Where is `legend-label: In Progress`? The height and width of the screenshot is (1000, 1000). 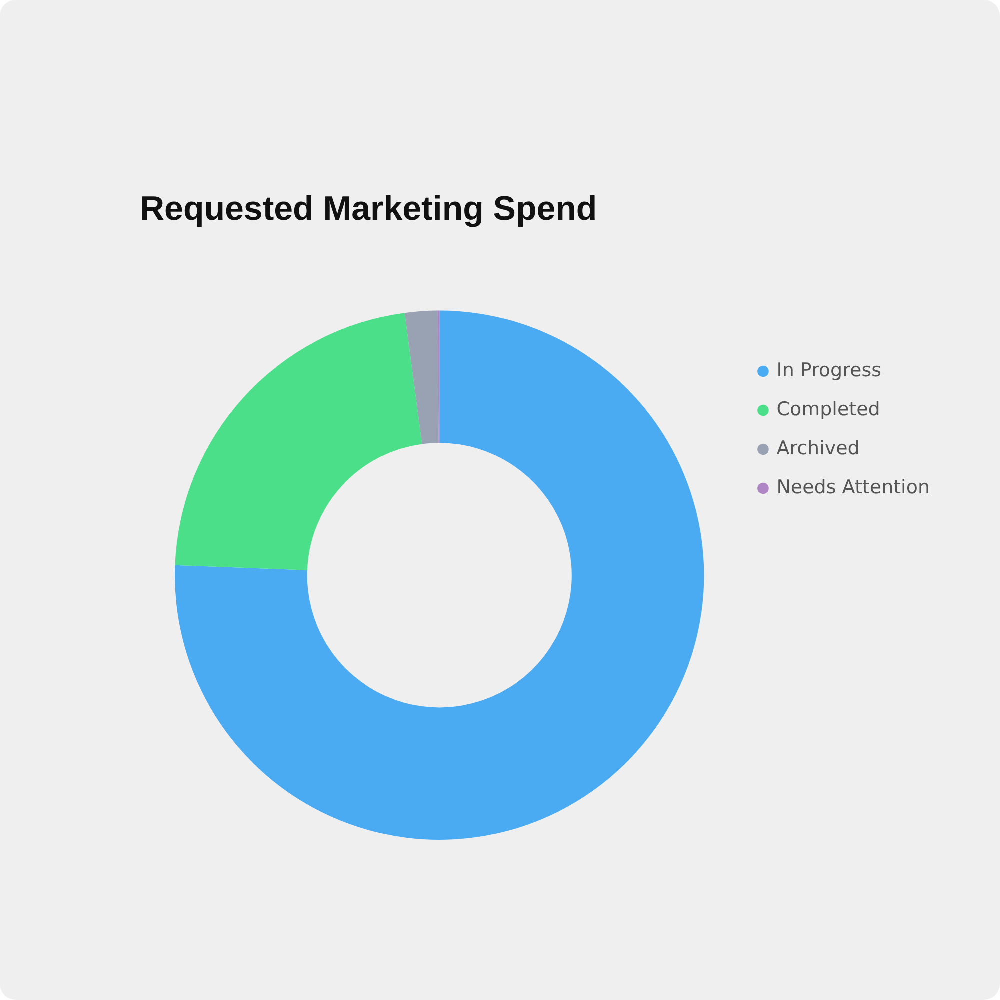
legend-label: In Progress is located at coordinates (829, 370).